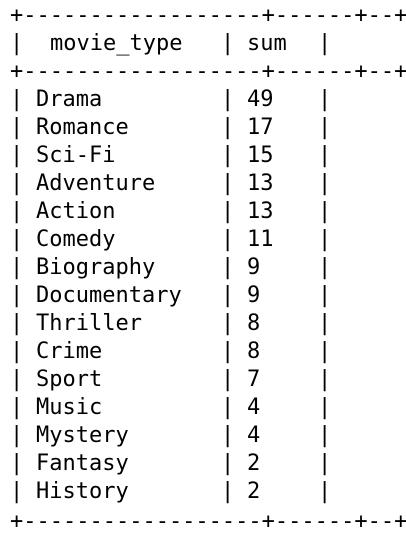 This screenshot has height=536, width=406. What do you see at coordinates (205, 100) in the screenshot?
I see `table-row: | Drama | 49 |` at bounding box center [205, 100].